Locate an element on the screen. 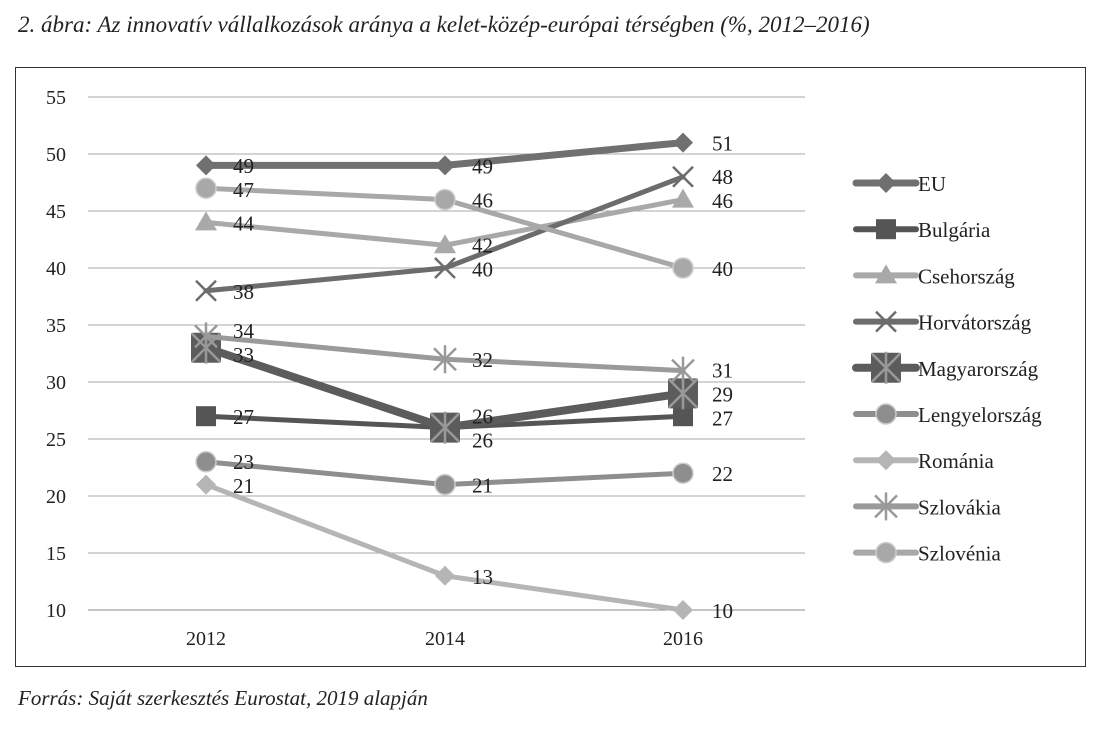 The height and width of the screenshot is (730, 1099). legend-item: Csehország is located at coordinates (934, 276).